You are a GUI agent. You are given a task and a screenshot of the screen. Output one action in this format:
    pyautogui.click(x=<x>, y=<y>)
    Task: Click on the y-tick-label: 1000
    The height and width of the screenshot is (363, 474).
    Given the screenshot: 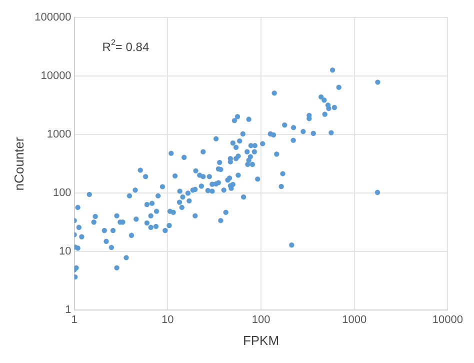 What is the action you would take?
    pyautogui.click(x=59, y=134)
    